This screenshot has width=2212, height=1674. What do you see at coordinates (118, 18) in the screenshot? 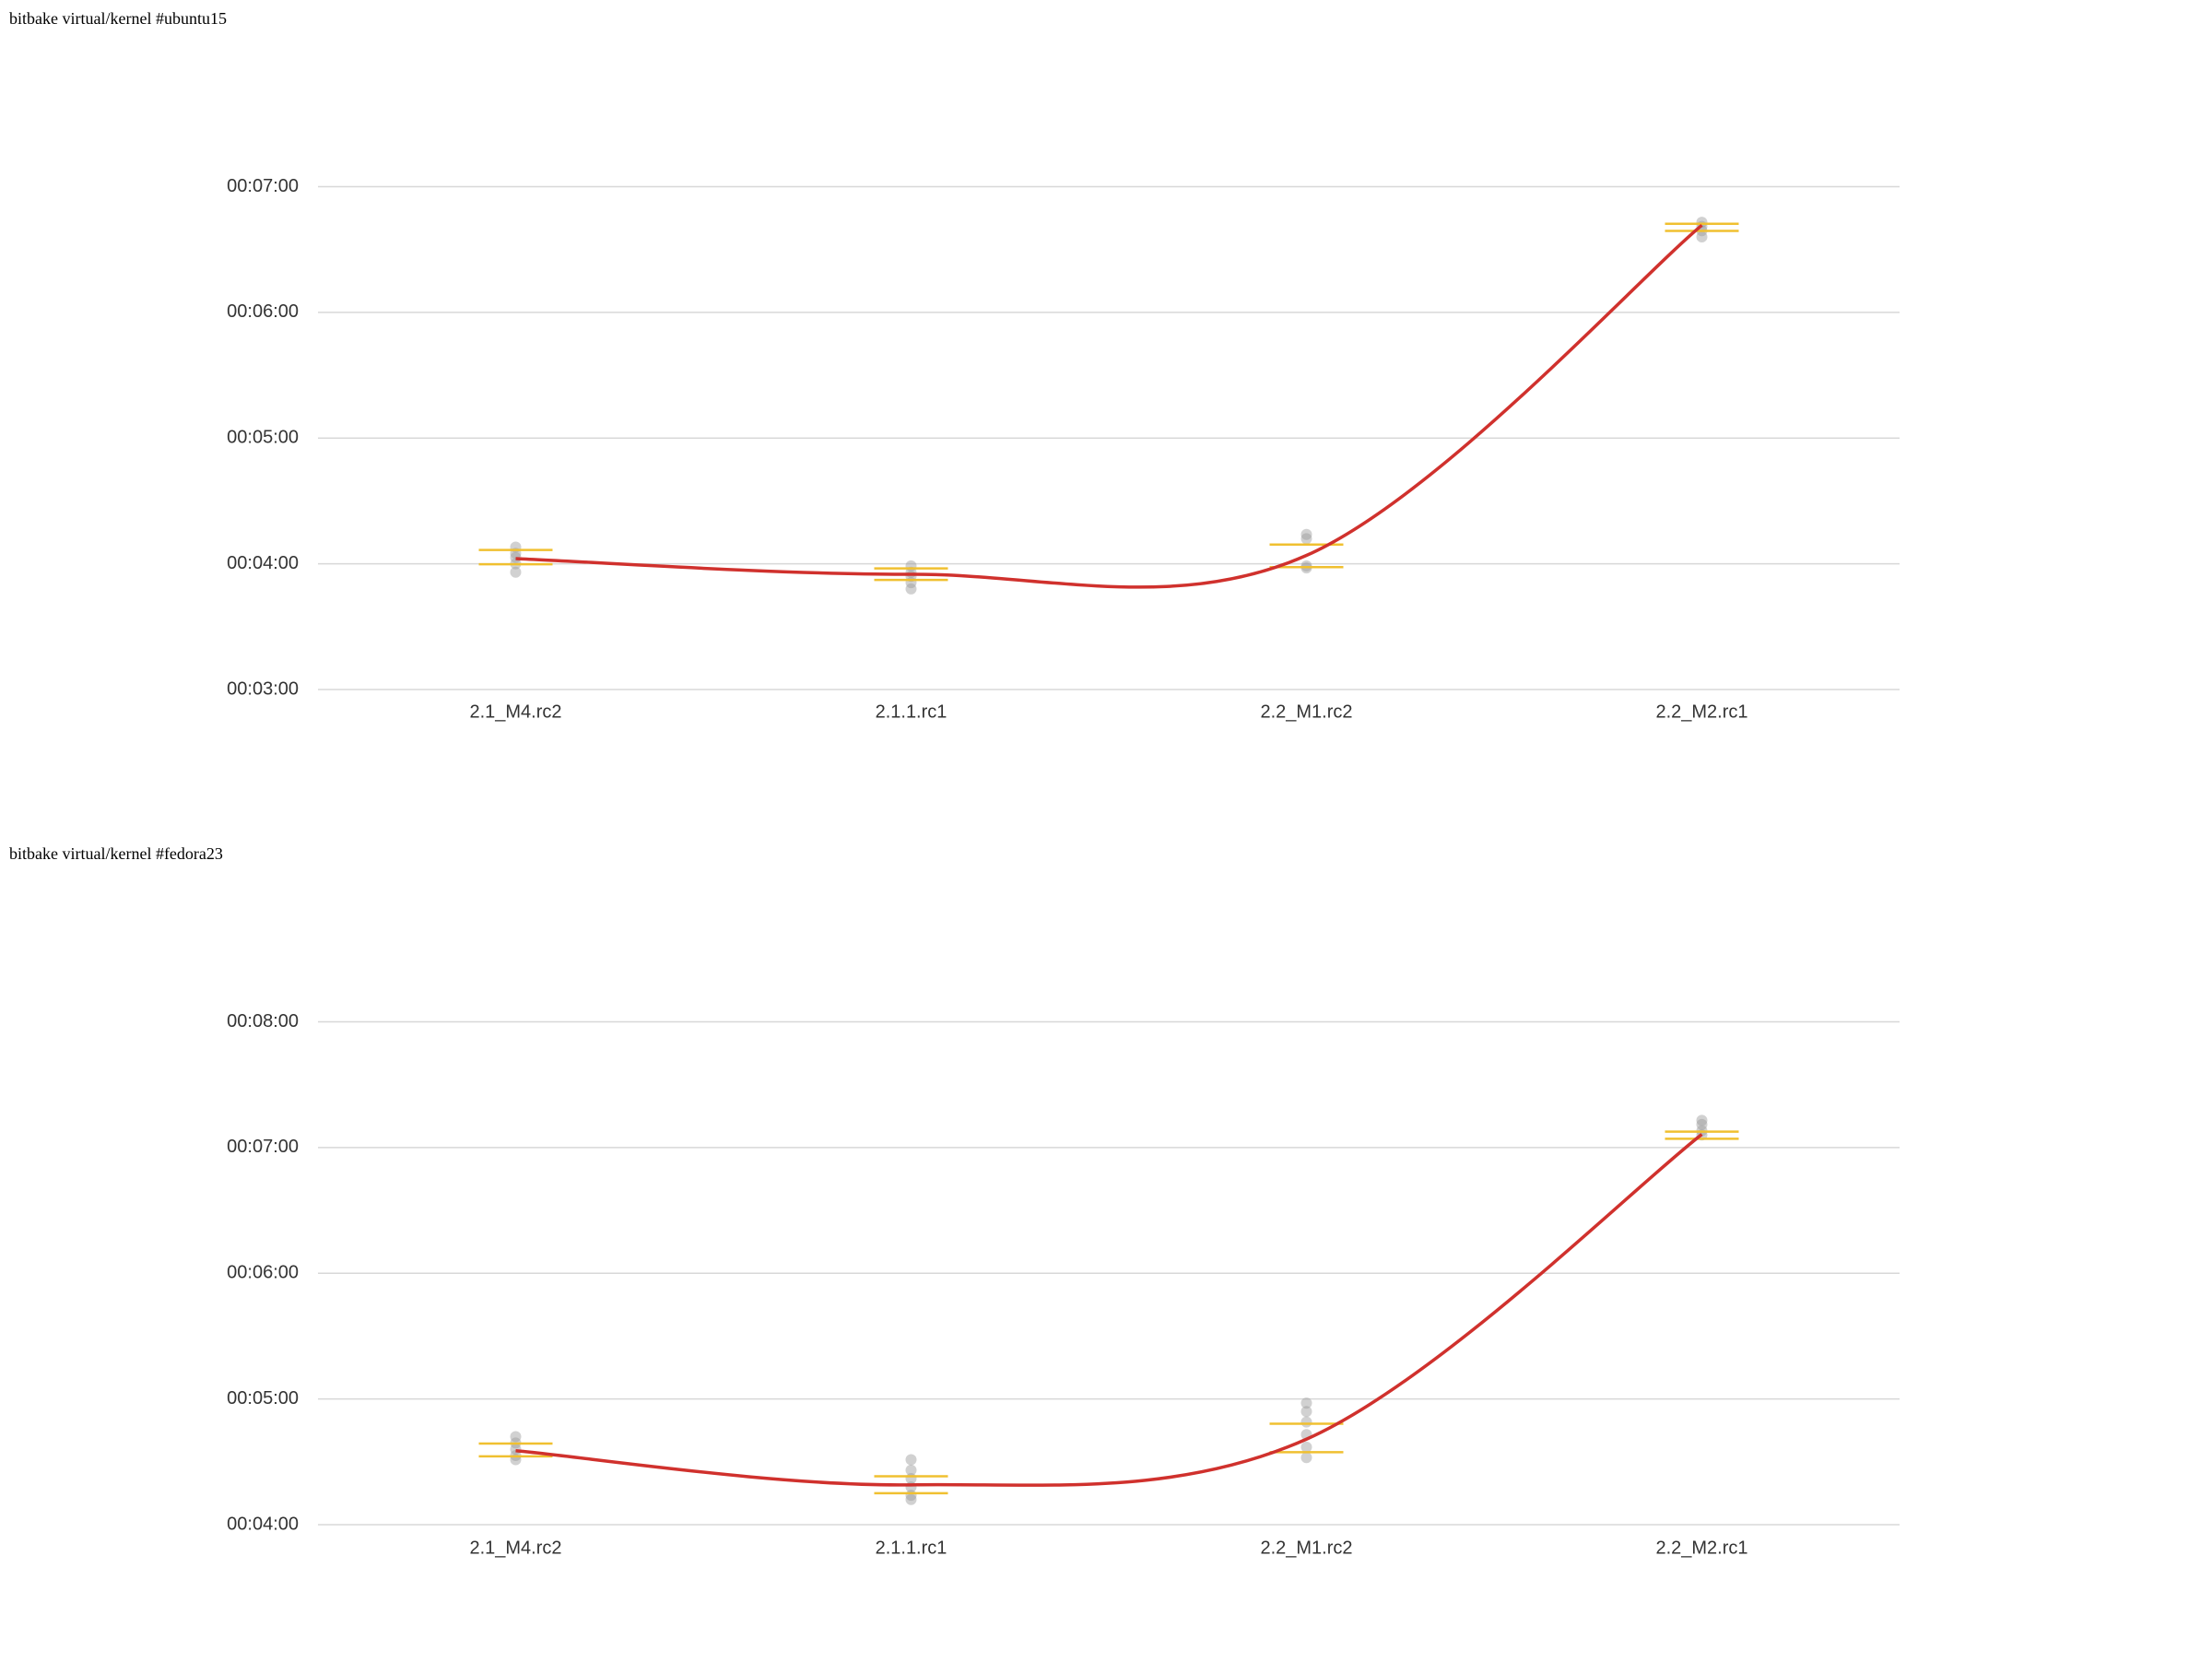
I see `chart-title: bitbake virtual/kernel #ubuntu15` at bounding box center [118, 18].